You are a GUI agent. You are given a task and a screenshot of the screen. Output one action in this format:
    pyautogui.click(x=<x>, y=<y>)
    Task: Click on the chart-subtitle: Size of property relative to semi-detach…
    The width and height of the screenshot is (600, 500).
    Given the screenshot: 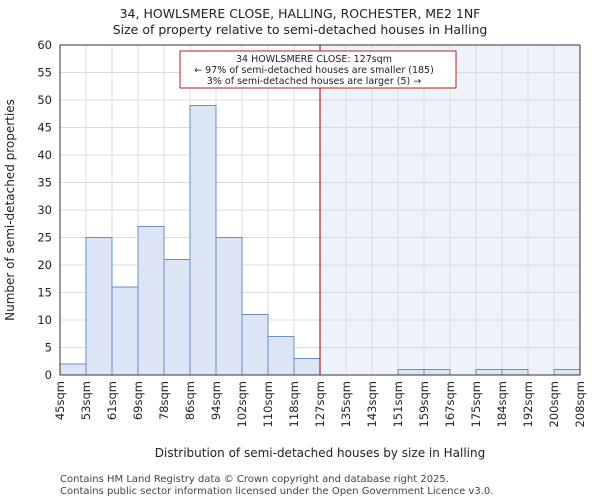 What is the action you would take?
    pyautogui.click(x=300, y=29)
    